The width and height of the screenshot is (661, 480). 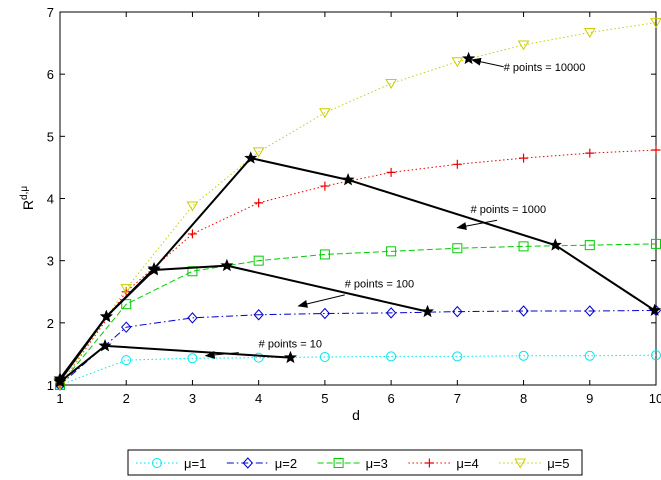 What do you see at coordinates (28, 205) in the screenshot?
I see `y-axis-label-main: R` at bounding box center [28, 205].